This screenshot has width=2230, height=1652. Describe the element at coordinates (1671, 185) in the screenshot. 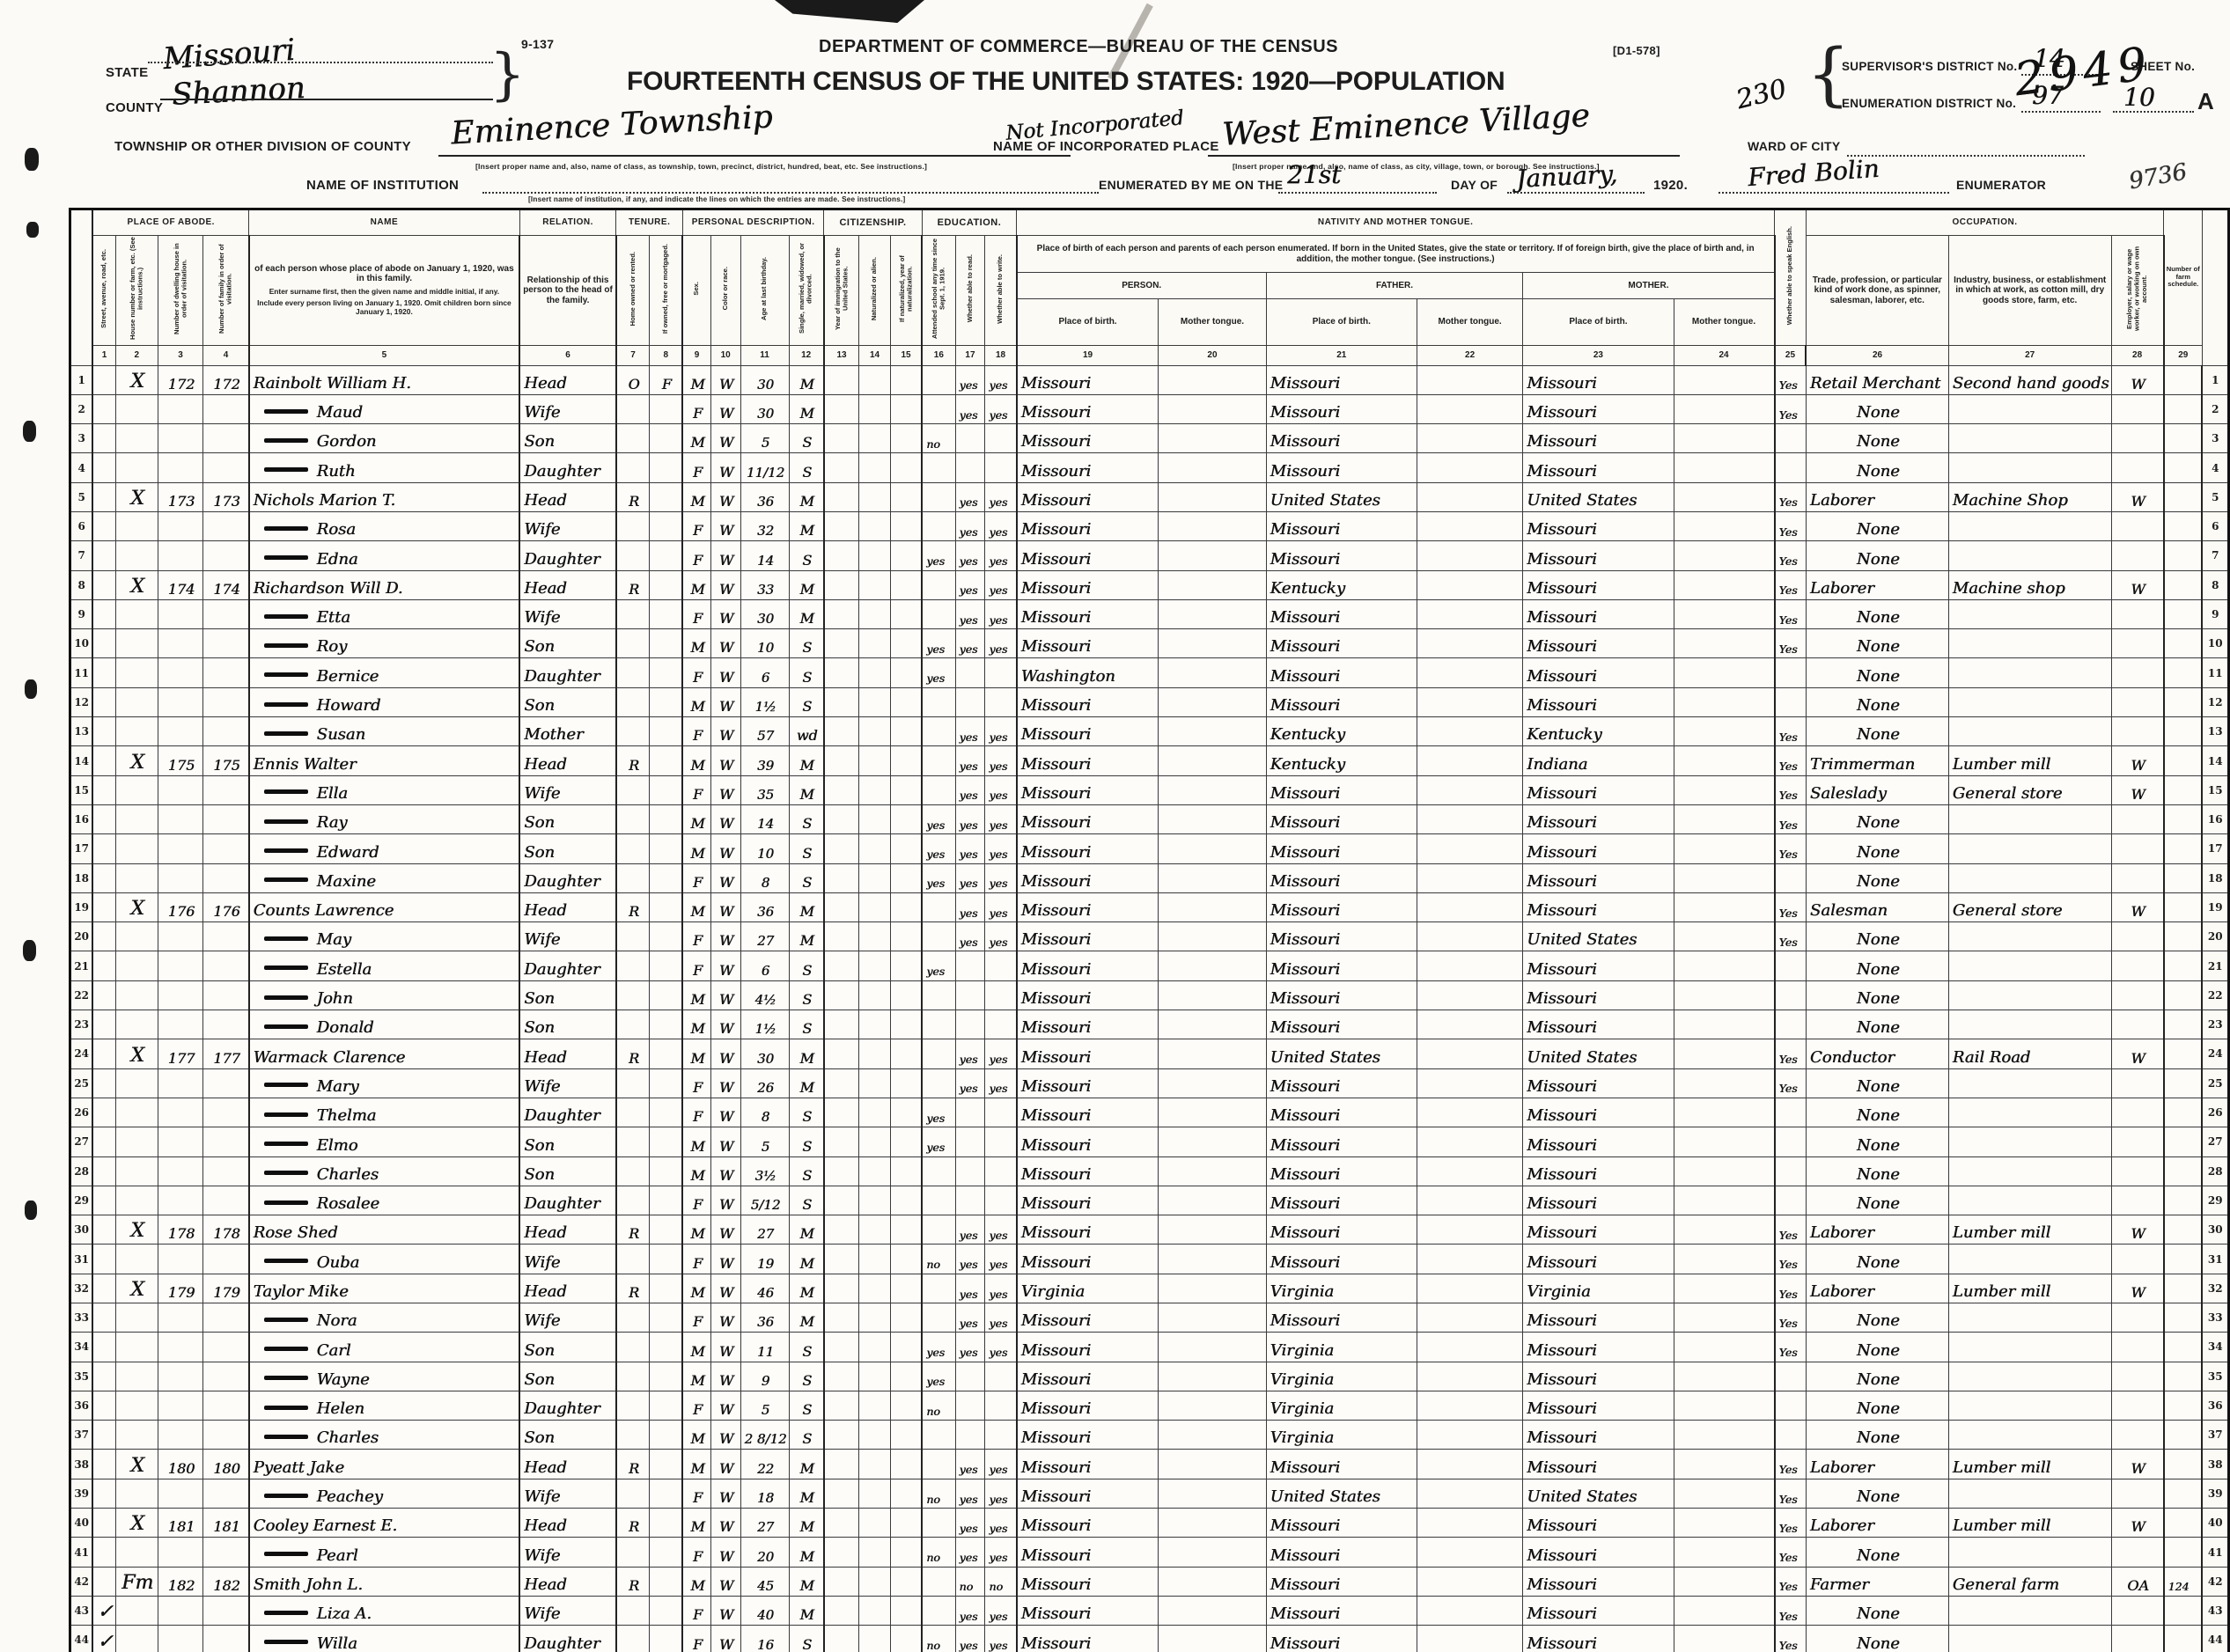

I see `enumerated-year: 1920.` at that location.